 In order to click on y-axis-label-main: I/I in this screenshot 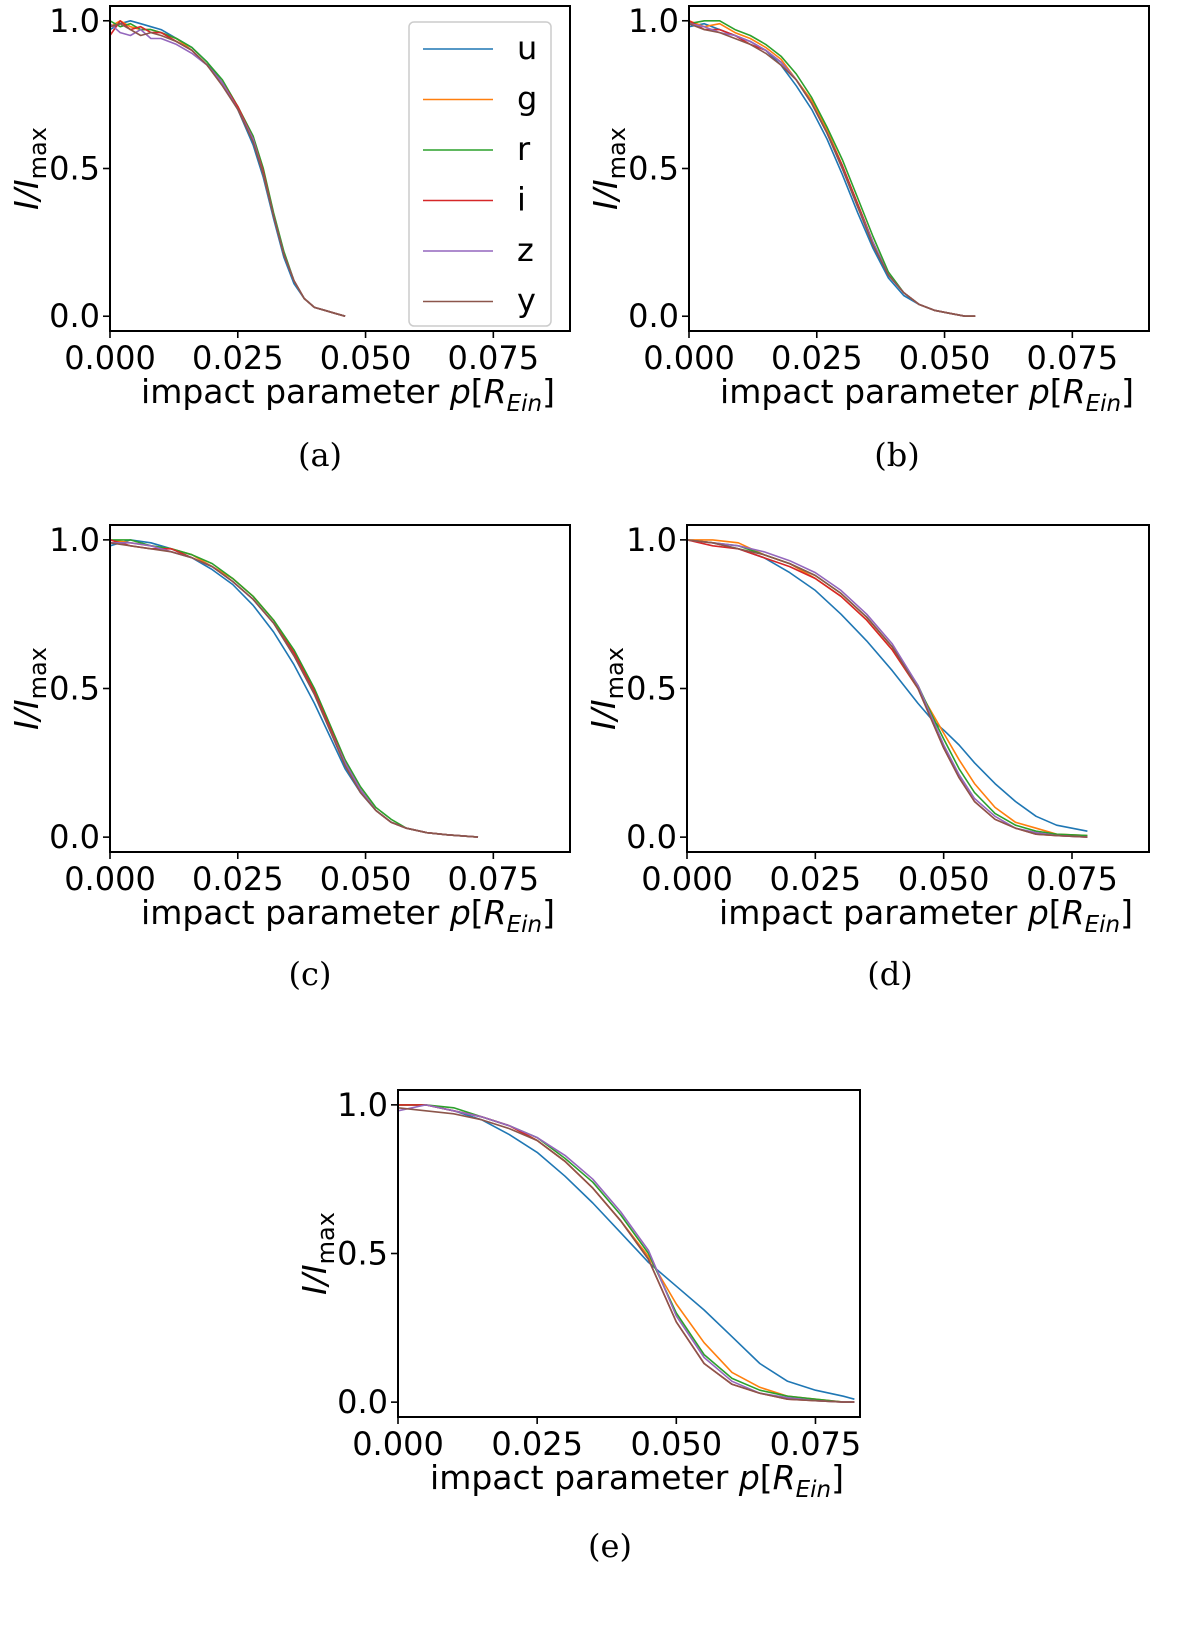, I will do `click(314, 1279)`.